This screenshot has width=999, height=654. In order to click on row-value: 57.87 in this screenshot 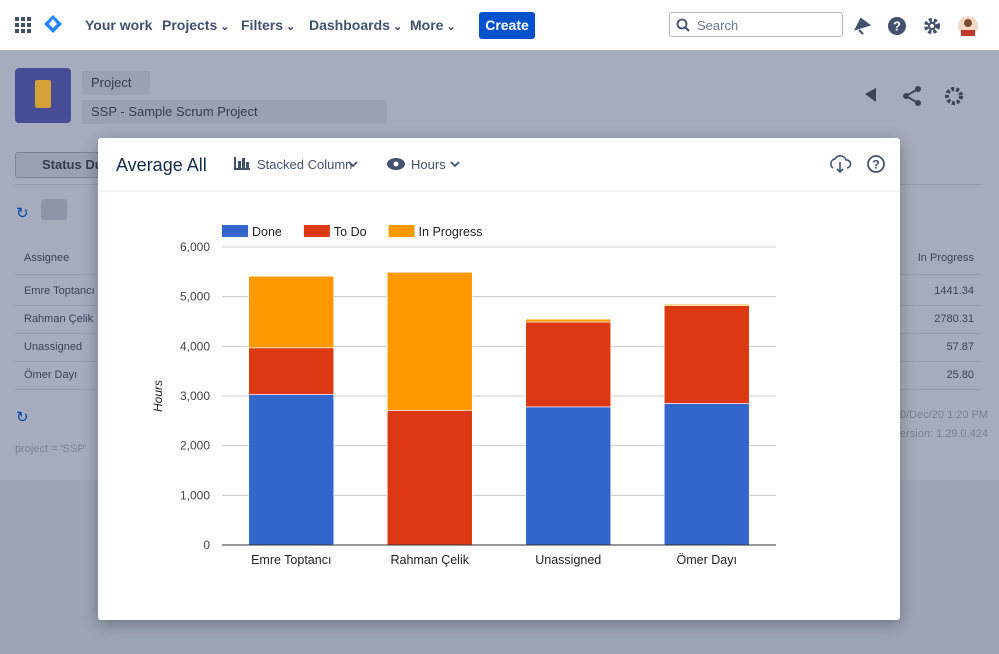, I will do `click(960, 347)`.